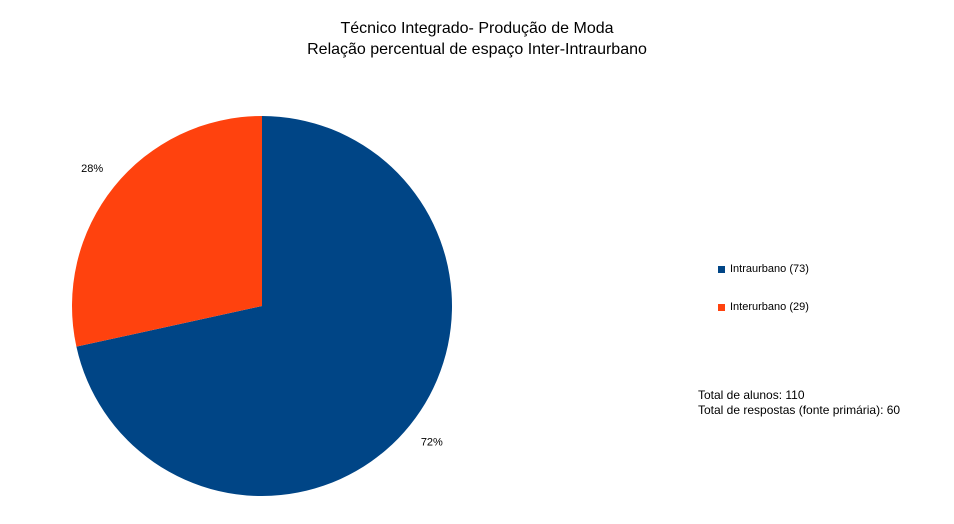  Describe the element at coordinates (92, 169) in the screenshot. I see `slice-percent-label: 28%` at that location.